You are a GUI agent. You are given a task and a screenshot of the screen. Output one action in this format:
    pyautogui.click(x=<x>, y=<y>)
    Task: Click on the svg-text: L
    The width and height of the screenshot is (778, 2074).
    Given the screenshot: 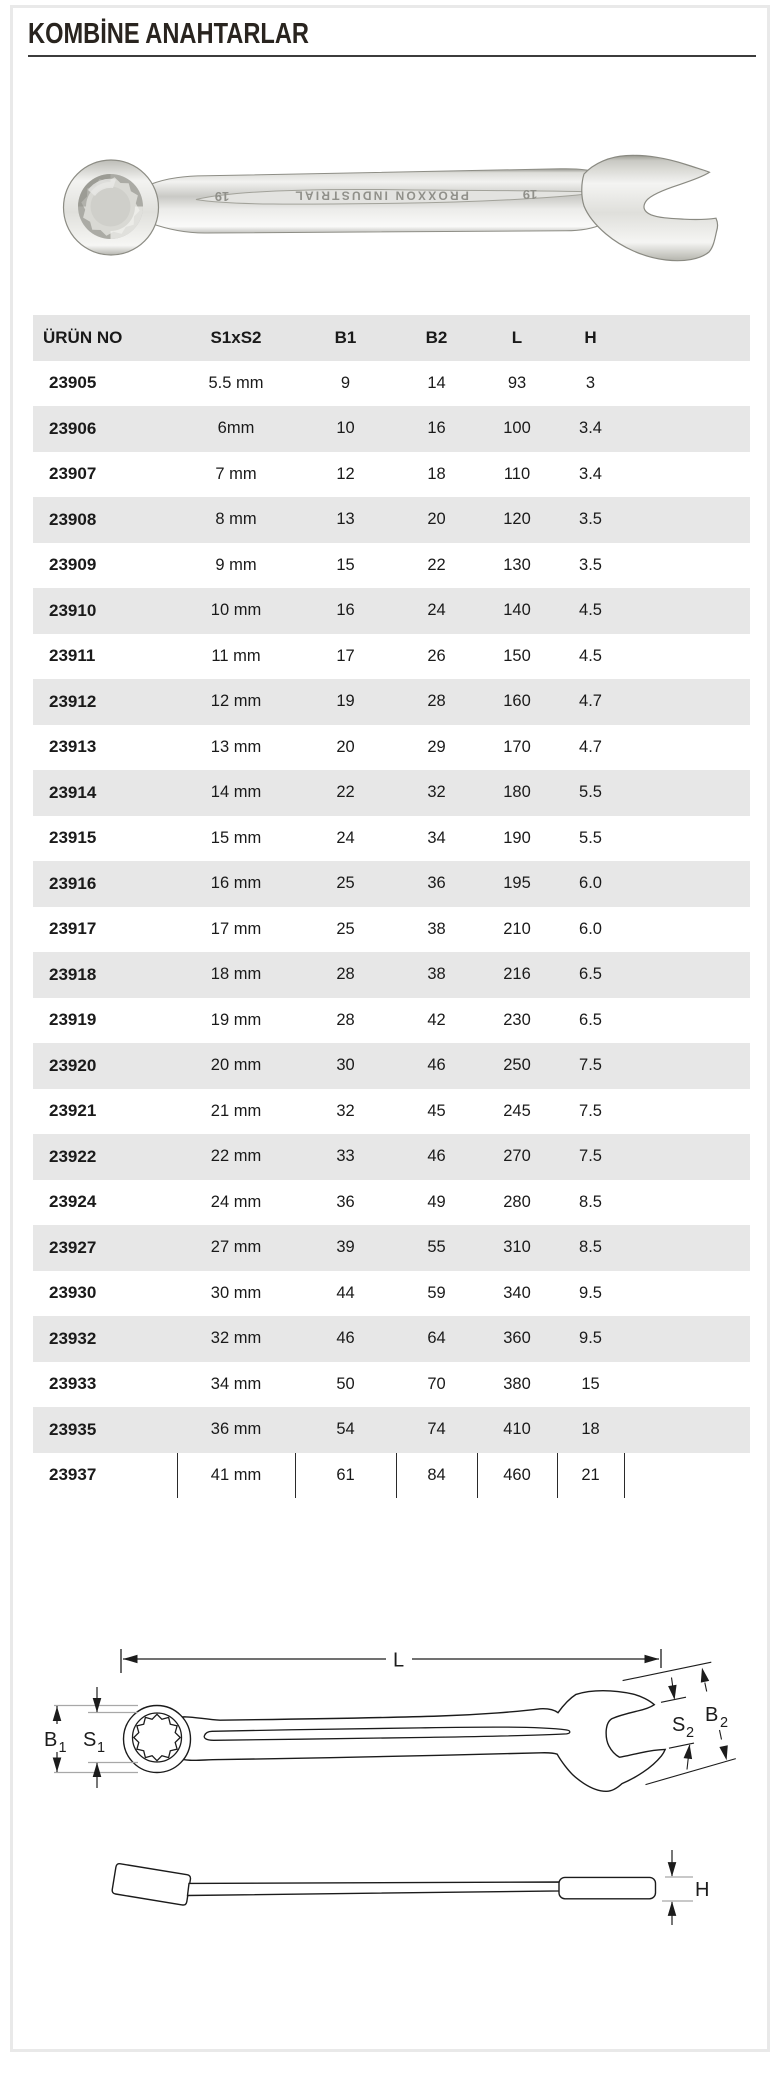 What is the action you would take?
    pyautogui.click(x=398, y=1661)
    